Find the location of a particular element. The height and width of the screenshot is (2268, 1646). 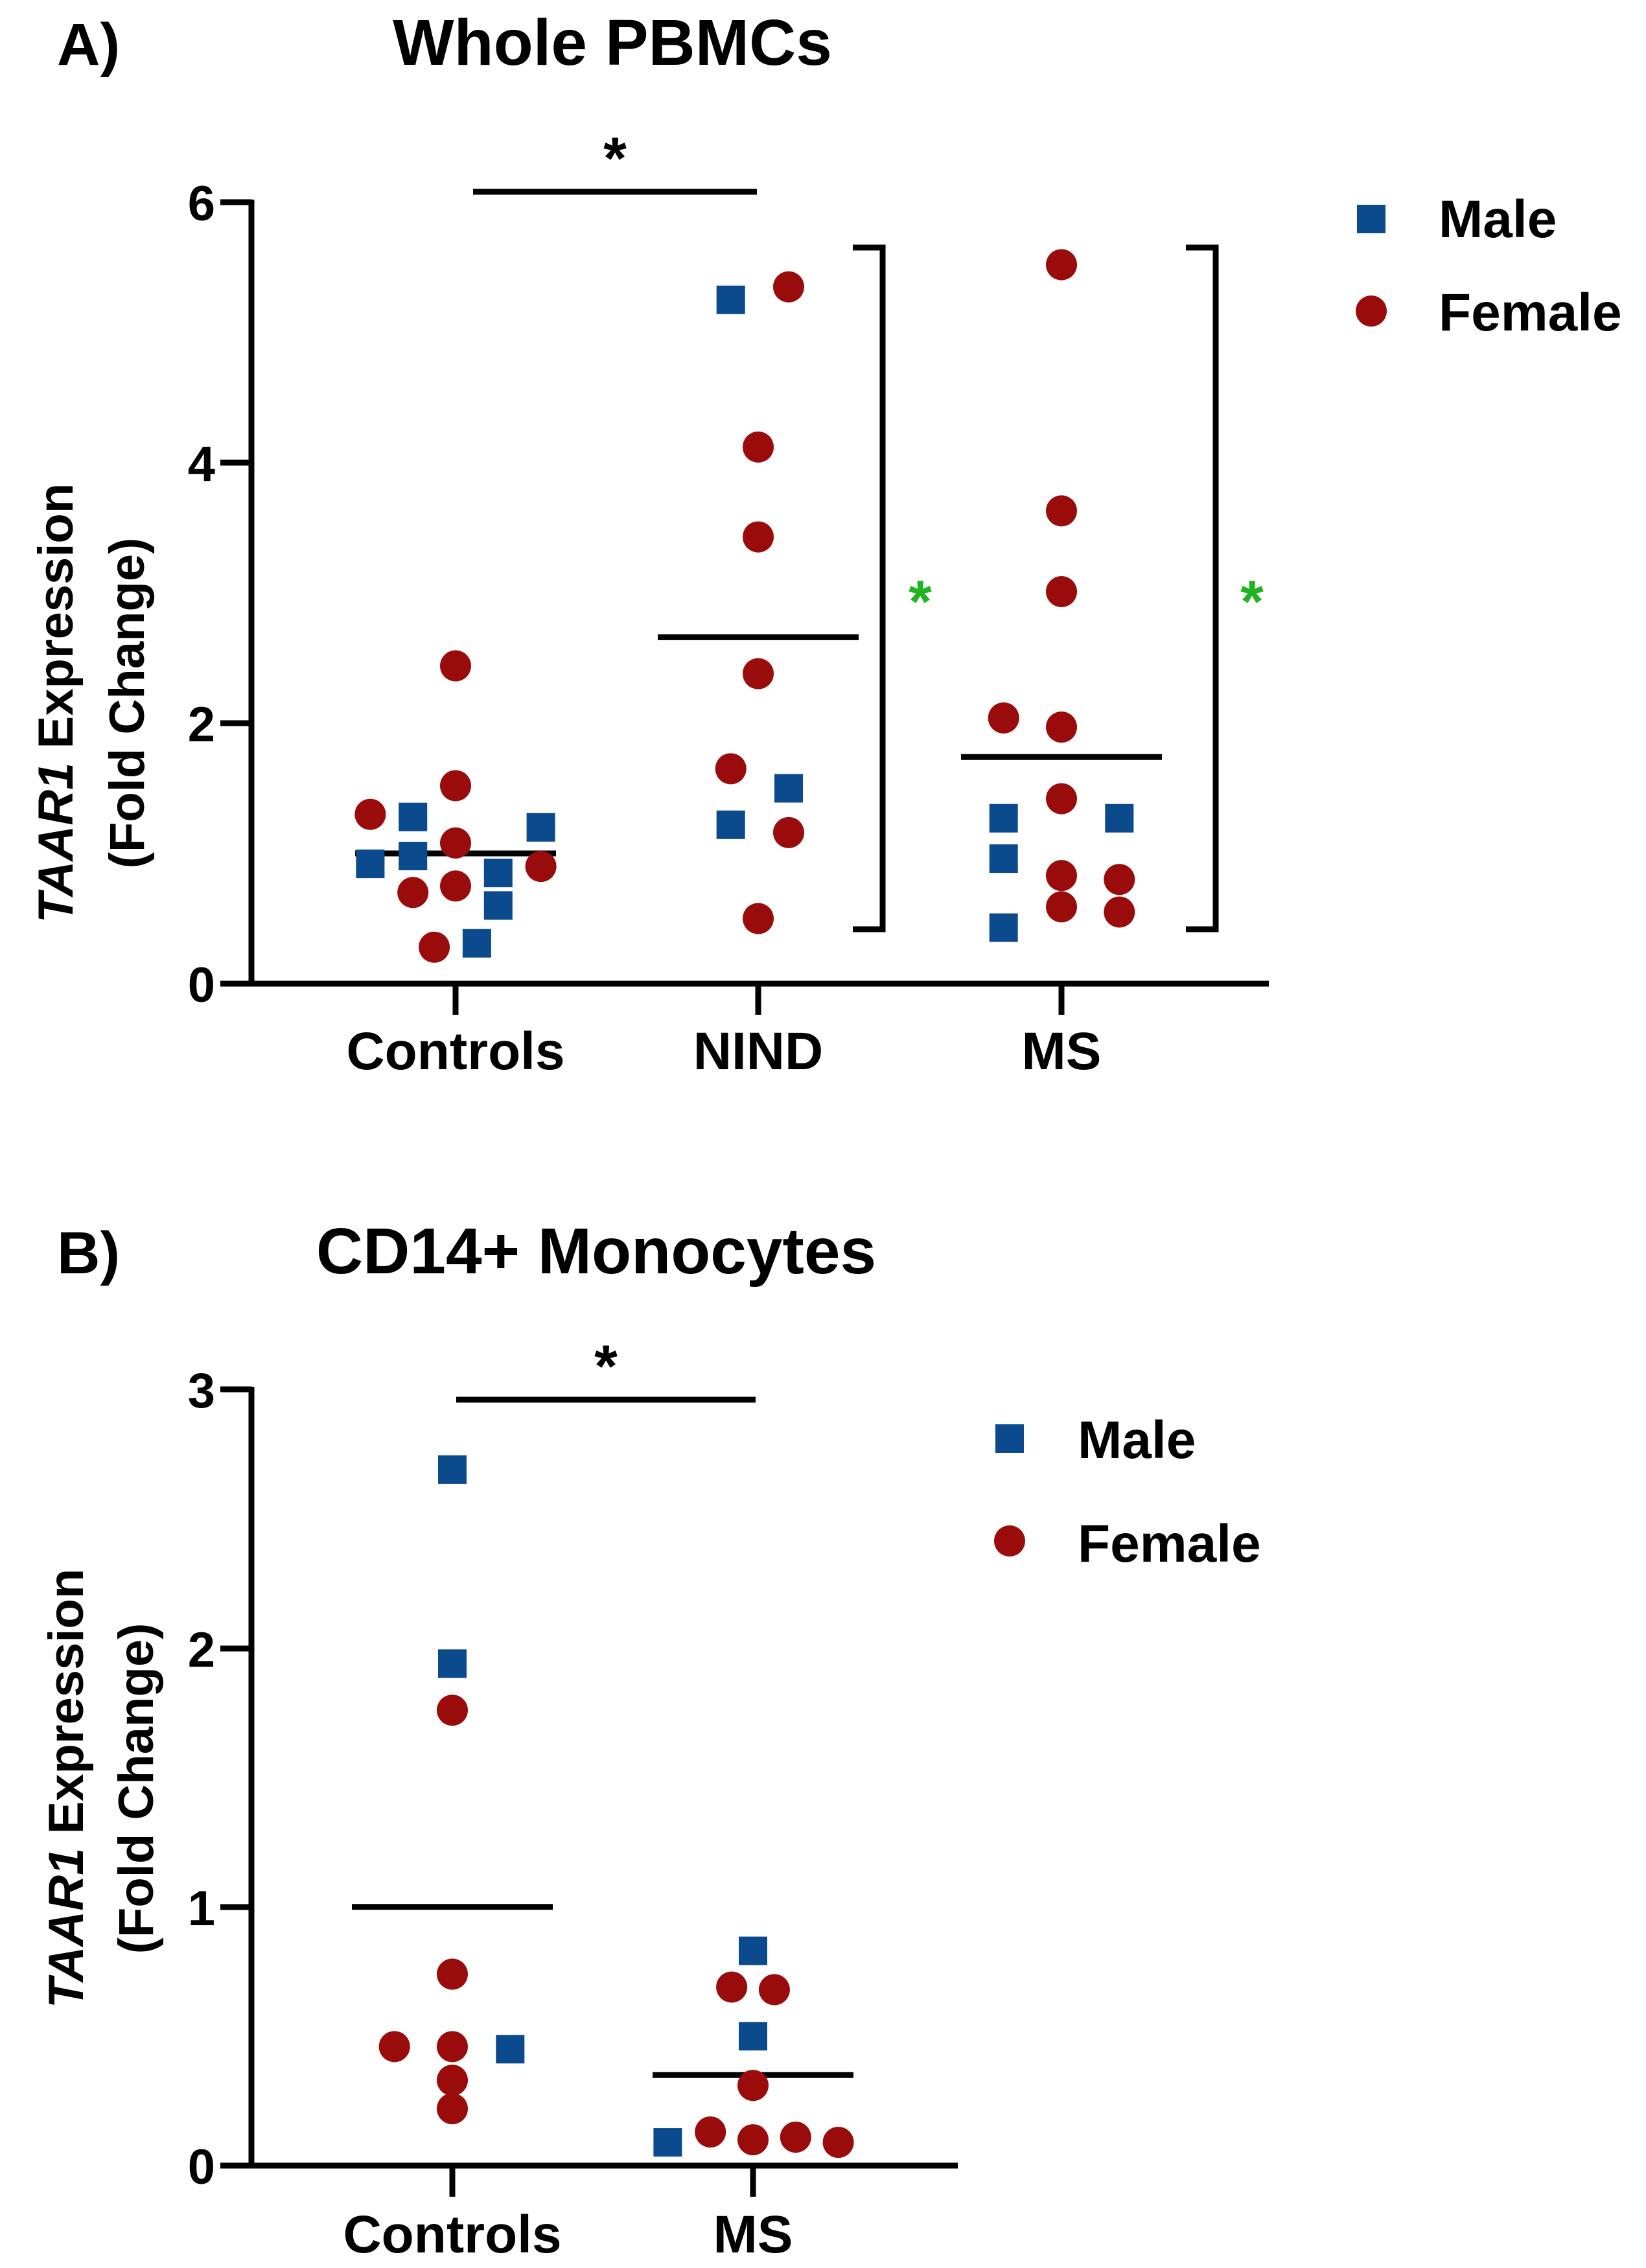

panel-a-y-tick-label-6: 6 is located at coordinates (201, 203).